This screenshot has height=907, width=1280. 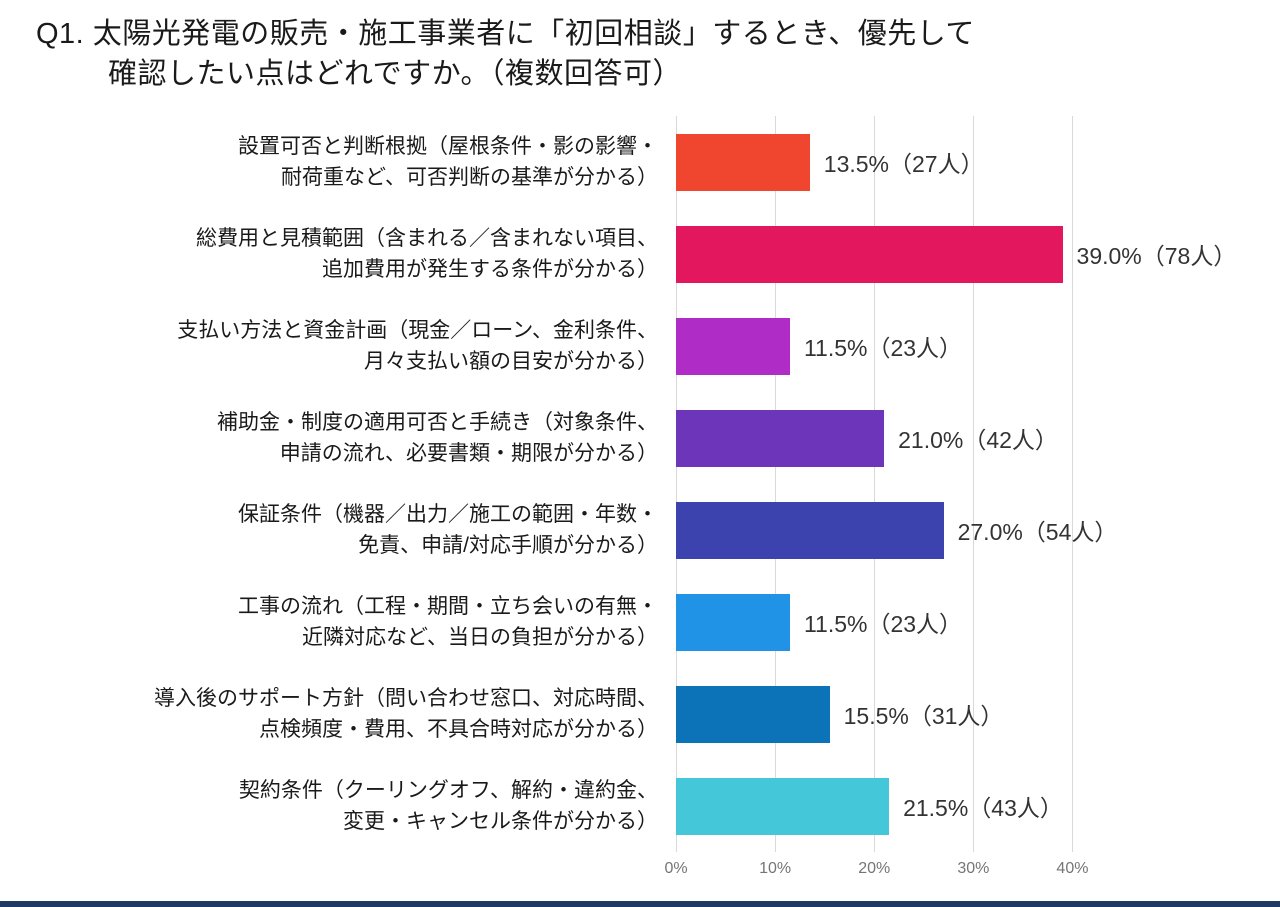 What do you see at coordinates (480, 638) in the screenshot?
I see `category-label-line: 近隣対応など、当日の負担が分かる）` at bounding box center [480, 638].